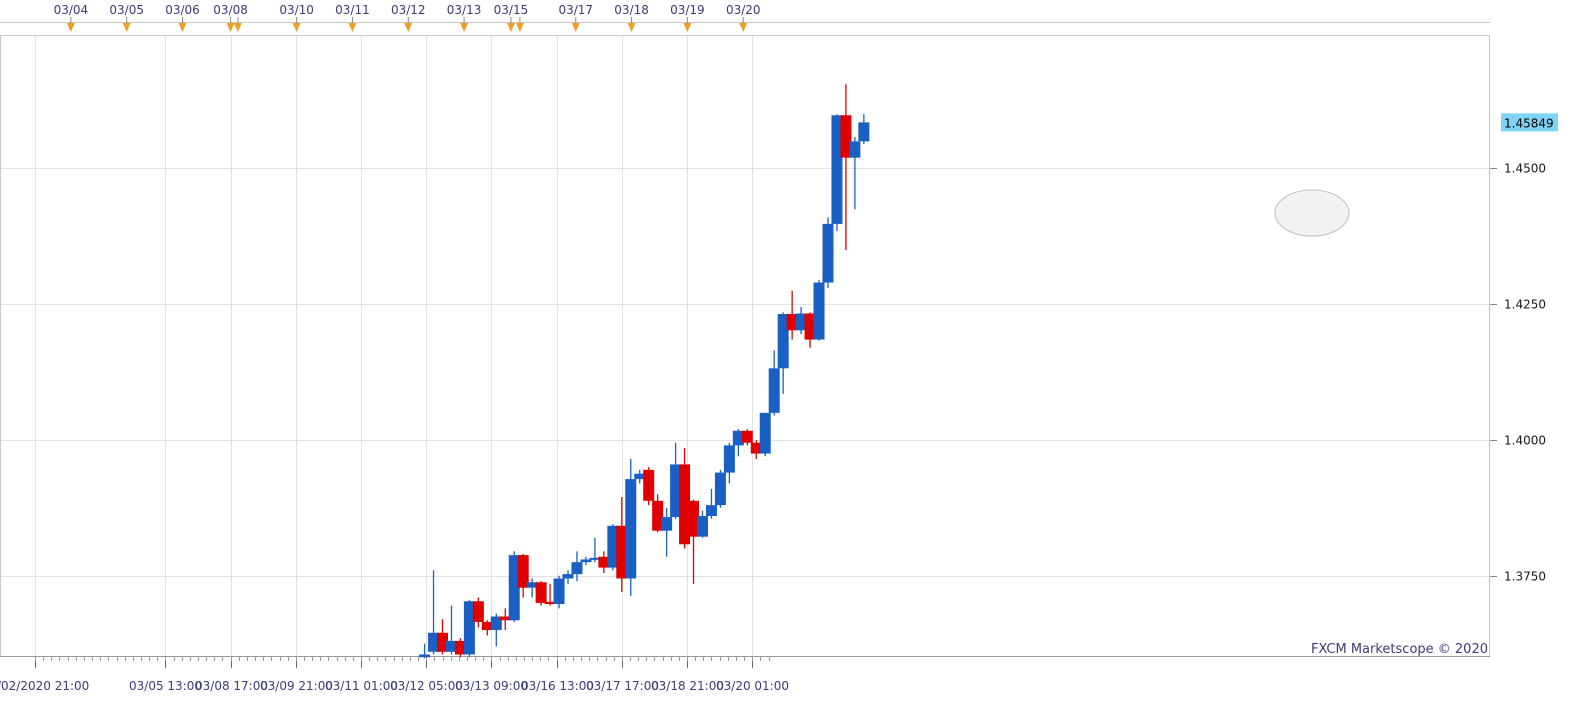 This screenshot has width=1583, height=705. Describe the element at coordinates (44, 686) in the screenshot. I see `x-tick-label: 03/02/2020 21:00` at that location.